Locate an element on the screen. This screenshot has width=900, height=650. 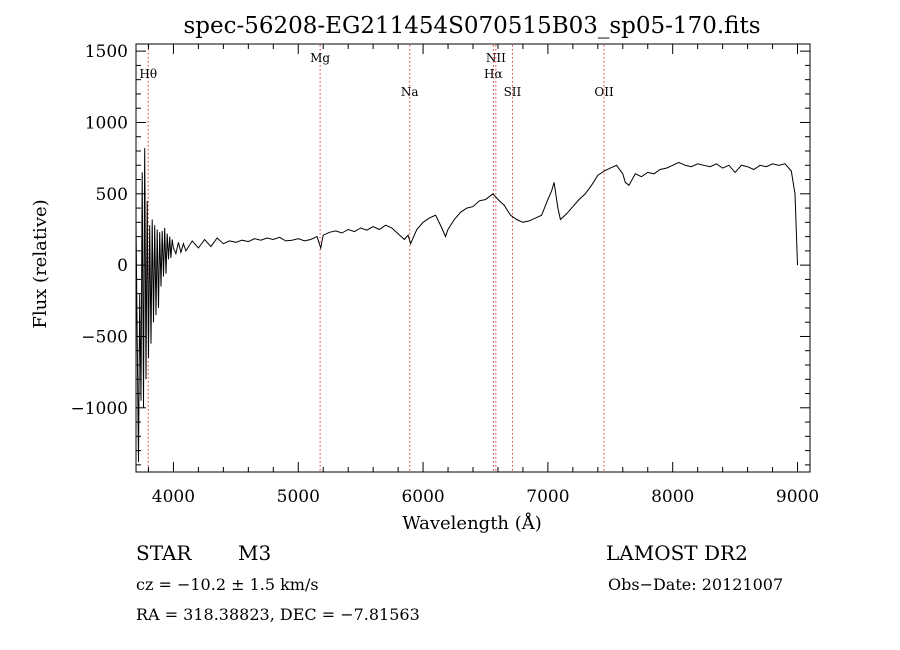
x-tick-label: 7000 is located at coordinates (547, 497).